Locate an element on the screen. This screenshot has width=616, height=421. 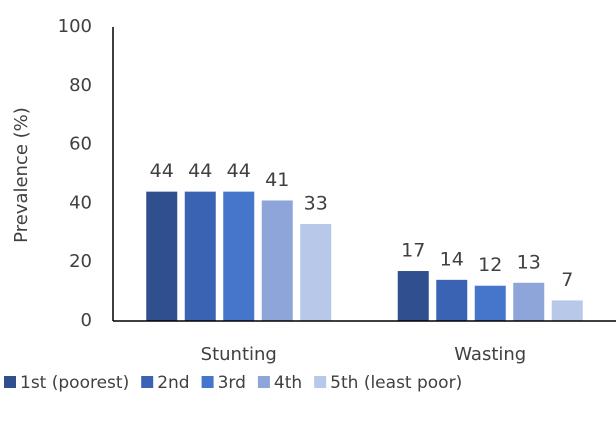
data-label: 12 is located at coordinates (490, 265).